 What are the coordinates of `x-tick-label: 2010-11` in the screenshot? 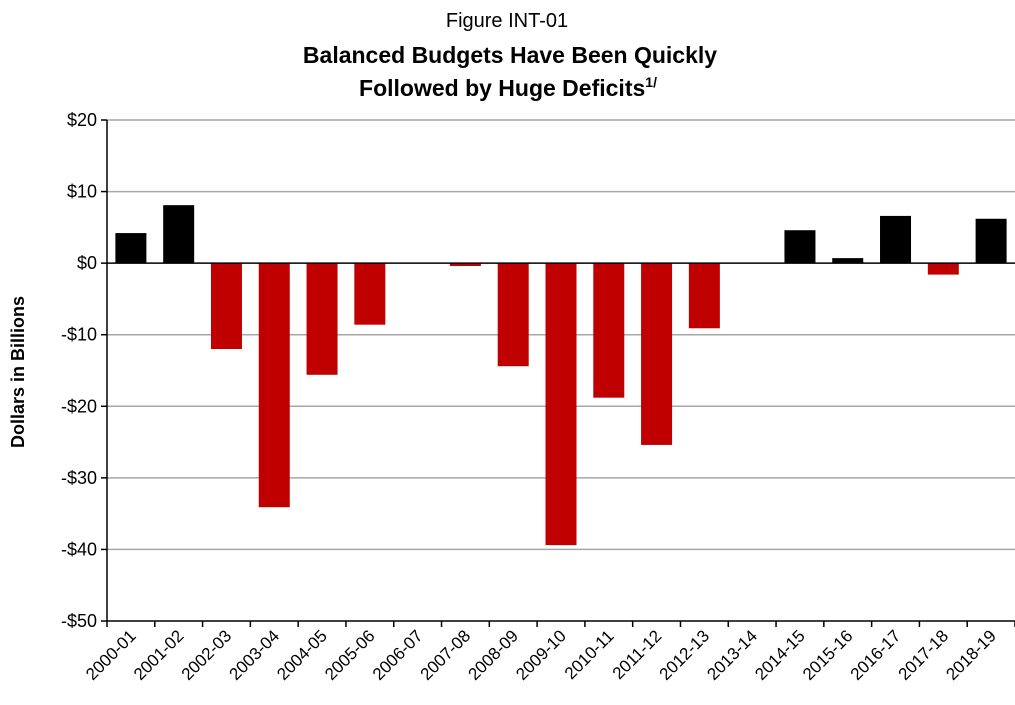 It's located at (589, 654).